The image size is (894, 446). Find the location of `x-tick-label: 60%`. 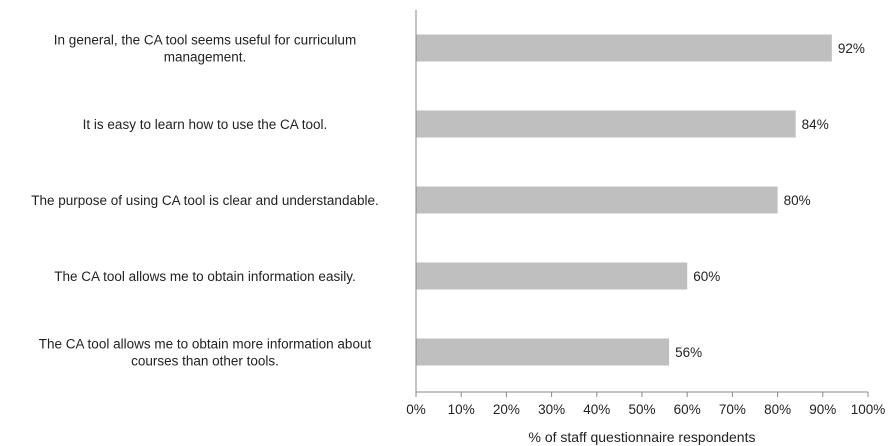

x-tick-label: 60% is located at coordinates (687, 409).